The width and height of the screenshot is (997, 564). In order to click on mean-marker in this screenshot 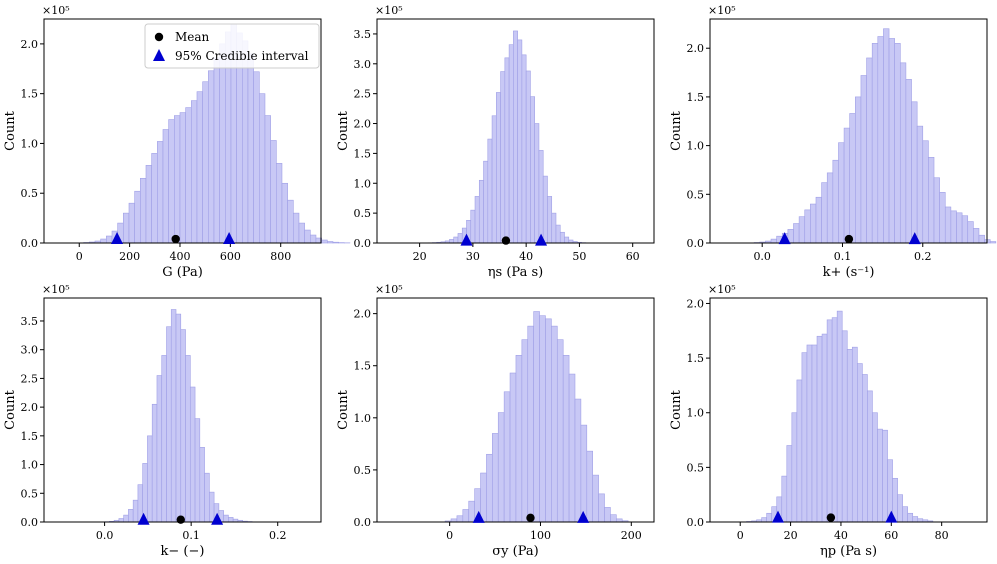, I will do `click(506, 240)`.